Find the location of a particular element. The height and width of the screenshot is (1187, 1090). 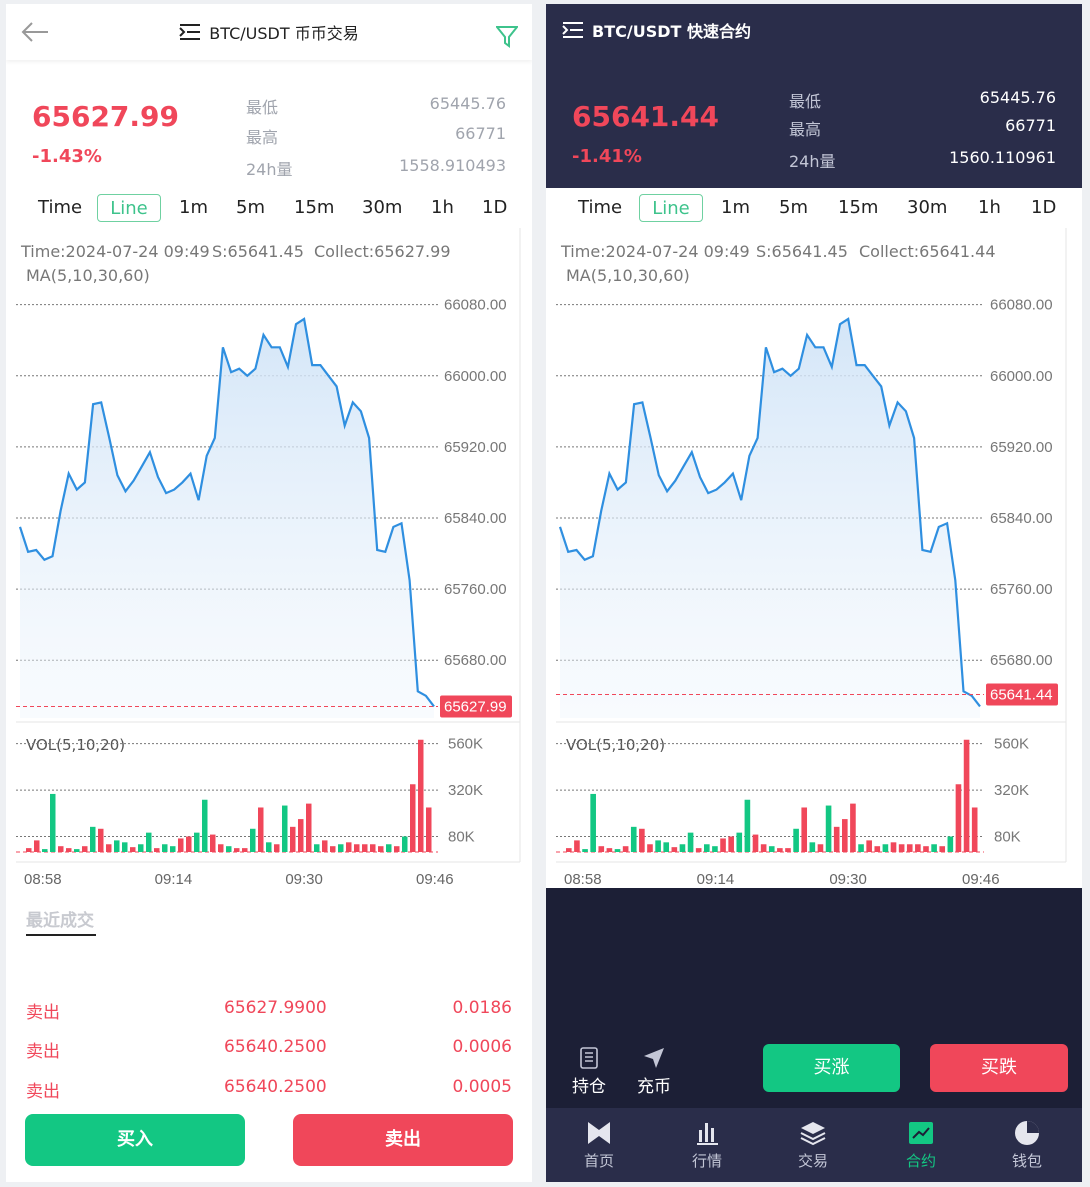

buy-button: 买入 is located at coordinates (135, 1140).